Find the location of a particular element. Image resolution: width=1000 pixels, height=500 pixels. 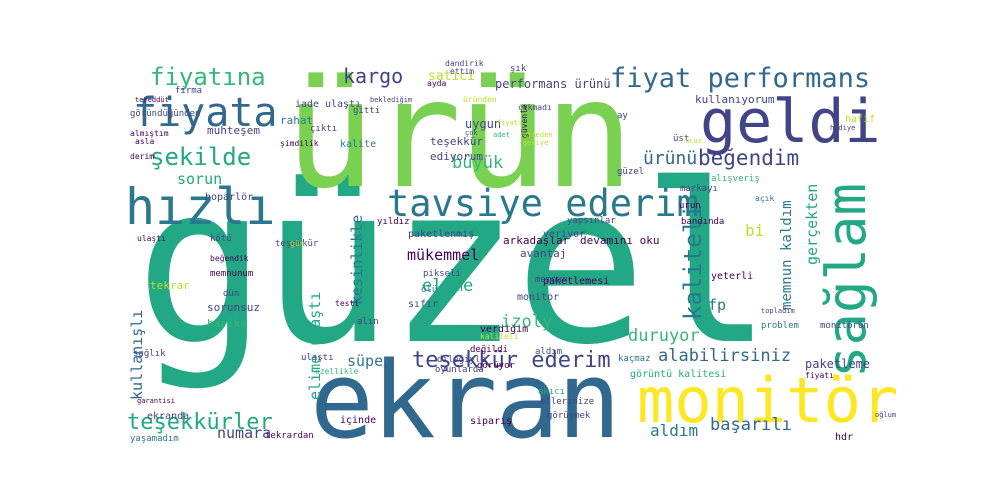

word: göründüğünden is located at coordinates (165, 114).